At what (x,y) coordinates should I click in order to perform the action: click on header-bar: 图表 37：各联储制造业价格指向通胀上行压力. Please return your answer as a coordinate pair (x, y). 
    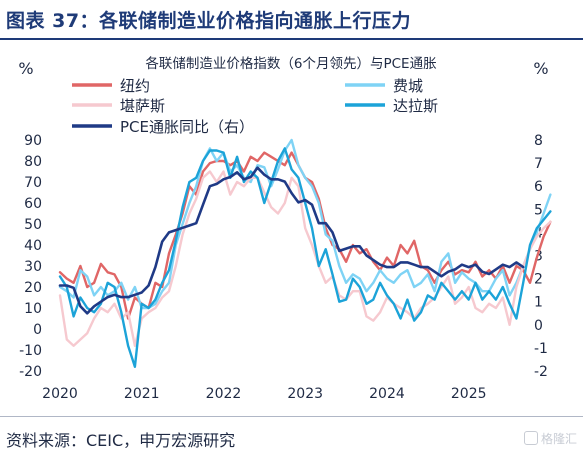
    Looking at the image, I should click on (291, 20).